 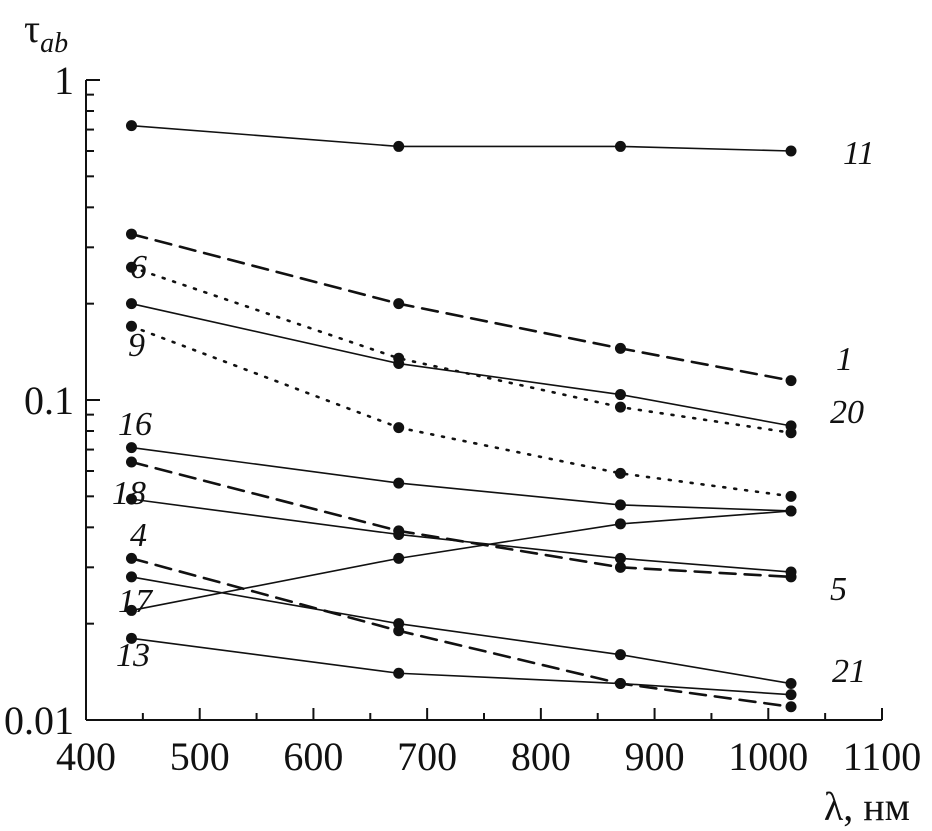 I want to click on y-tick-label: 1, so click(x=64, y=80).